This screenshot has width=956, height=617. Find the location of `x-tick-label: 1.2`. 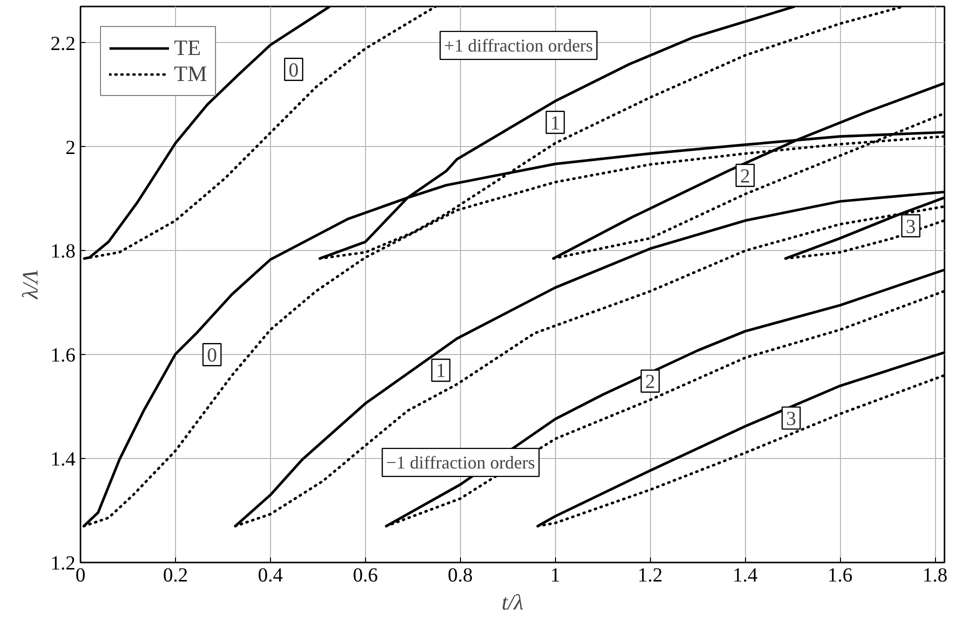

x-tick-label: 1.2 is located at coordinates (650, 575).